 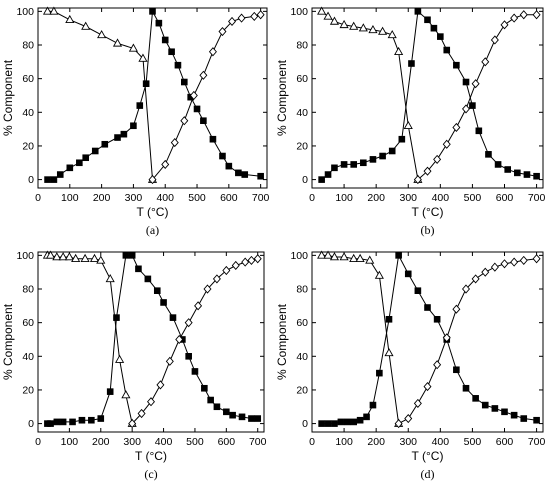 I want to click on x-tick-label: 100, so click(x=70, y=442).